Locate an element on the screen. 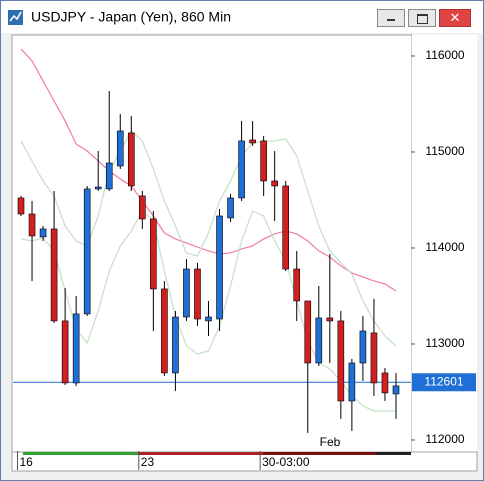  price-label: 112601 is located at coordinates (443, 381).